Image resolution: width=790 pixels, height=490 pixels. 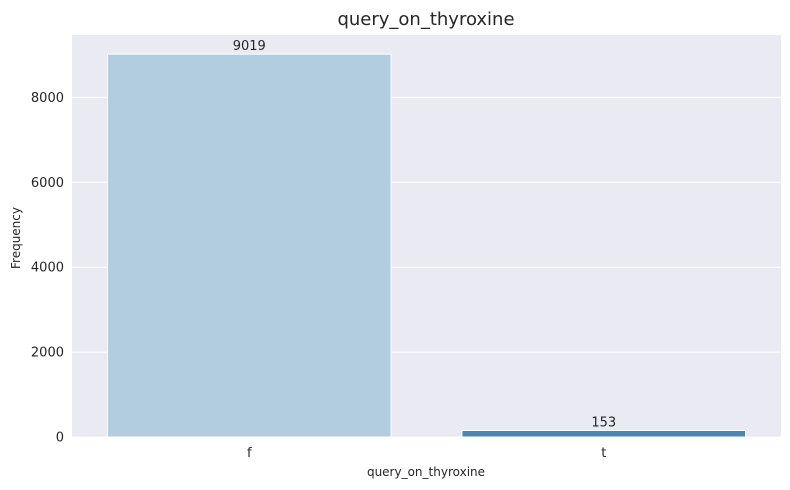 I want to click on y-tick-label: 2000, so click(x=47, y=353).